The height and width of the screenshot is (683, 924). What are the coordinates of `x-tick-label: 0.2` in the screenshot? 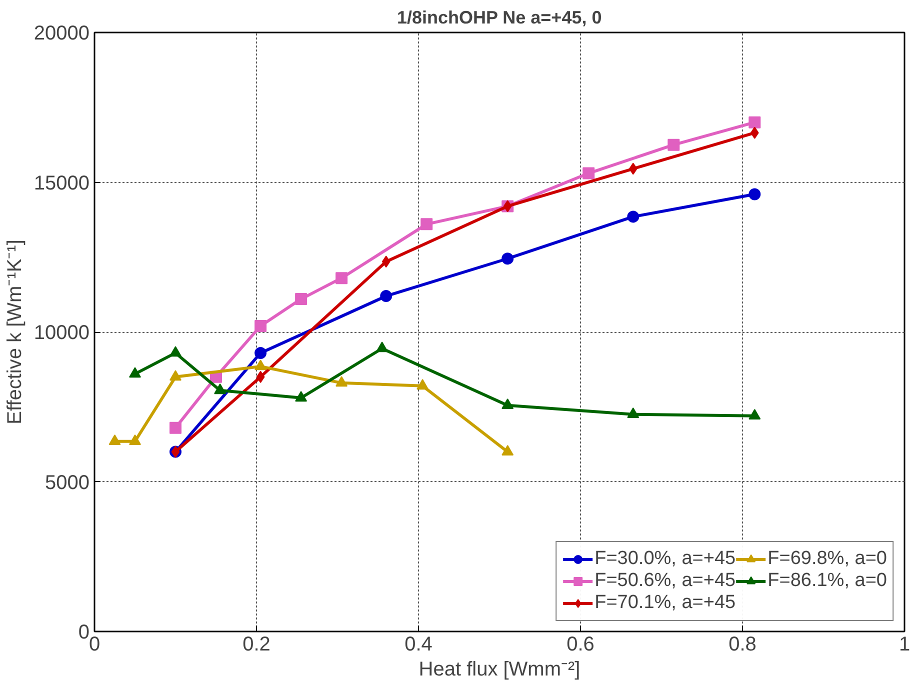 It's located at (256, 645).